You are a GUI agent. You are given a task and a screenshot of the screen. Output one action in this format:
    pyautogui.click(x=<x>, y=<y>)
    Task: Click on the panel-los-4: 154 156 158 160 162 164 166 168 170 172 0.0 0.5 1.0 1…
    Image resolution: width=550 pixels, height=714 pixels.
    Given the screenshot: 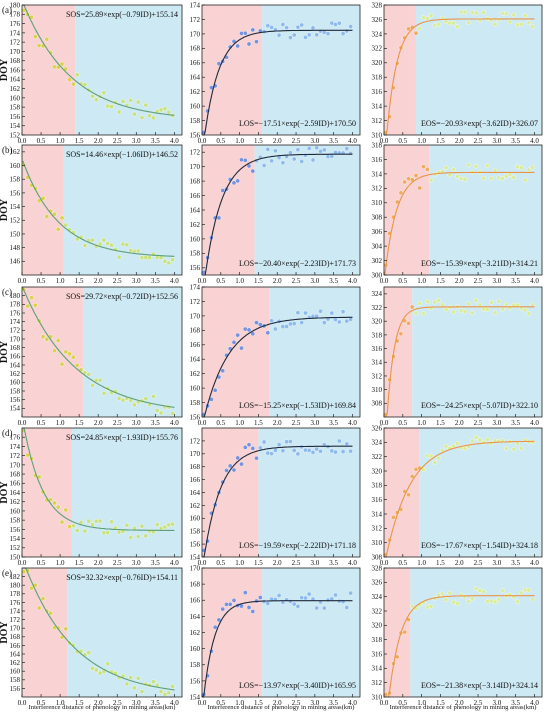 What is the action you would take?
    pyautogui.click(x=275, y=497)
    